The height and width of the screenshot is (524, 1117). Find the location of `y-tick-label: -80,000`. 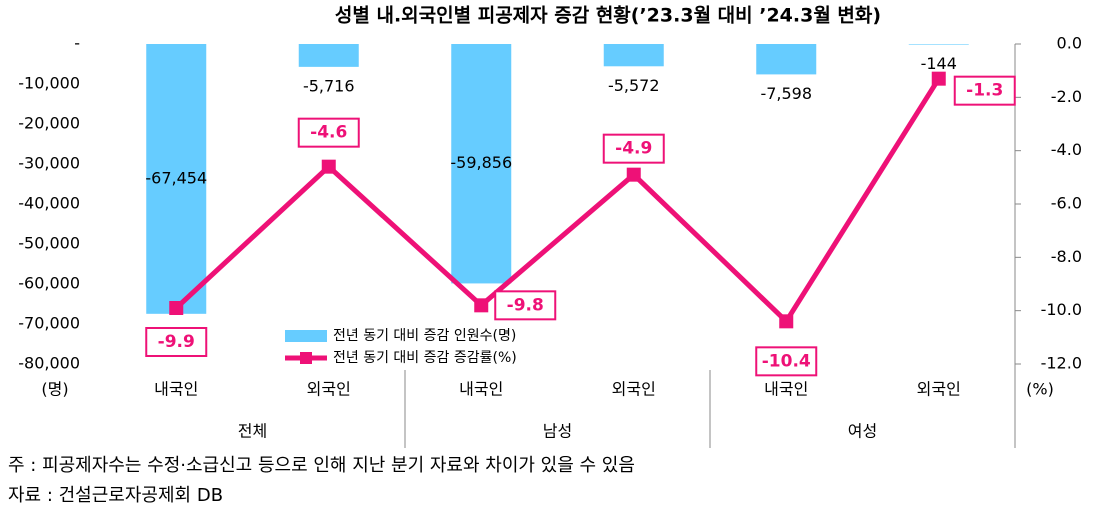

y-tick-label: -80,000 is located at coordinates (49, 363).